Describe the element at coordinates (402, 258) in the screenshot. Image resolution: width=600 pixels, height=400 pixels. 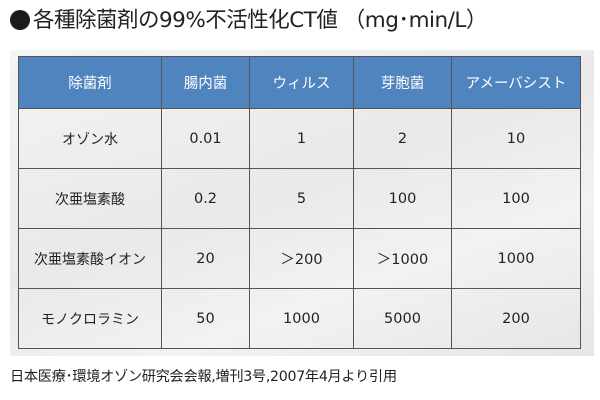
I see `cell-value: ＞1000` at that location.